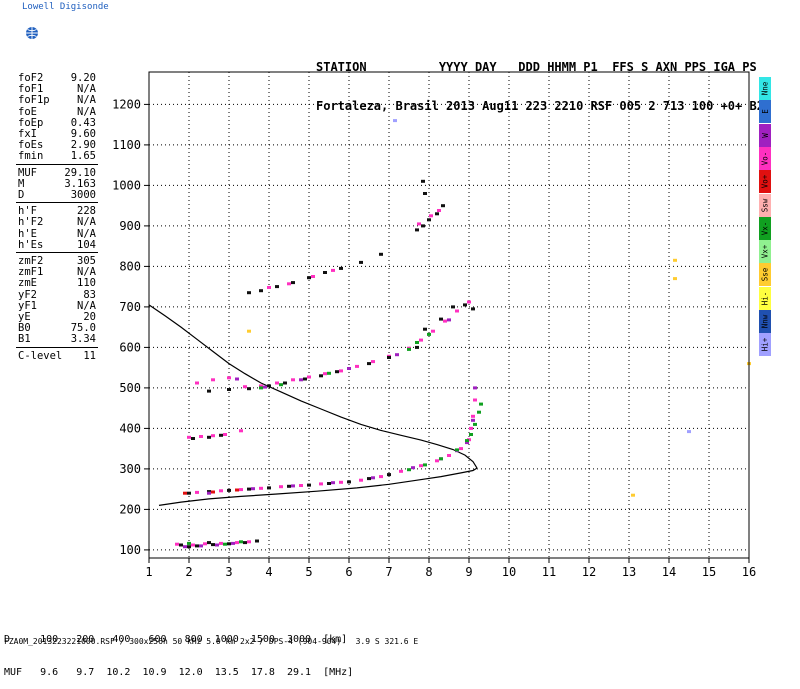 This screenshot has height=689, width=800. Describe the element at coordinates (57, 100) in the screenshot. I see `param-row: foF1p N/A` at that location.